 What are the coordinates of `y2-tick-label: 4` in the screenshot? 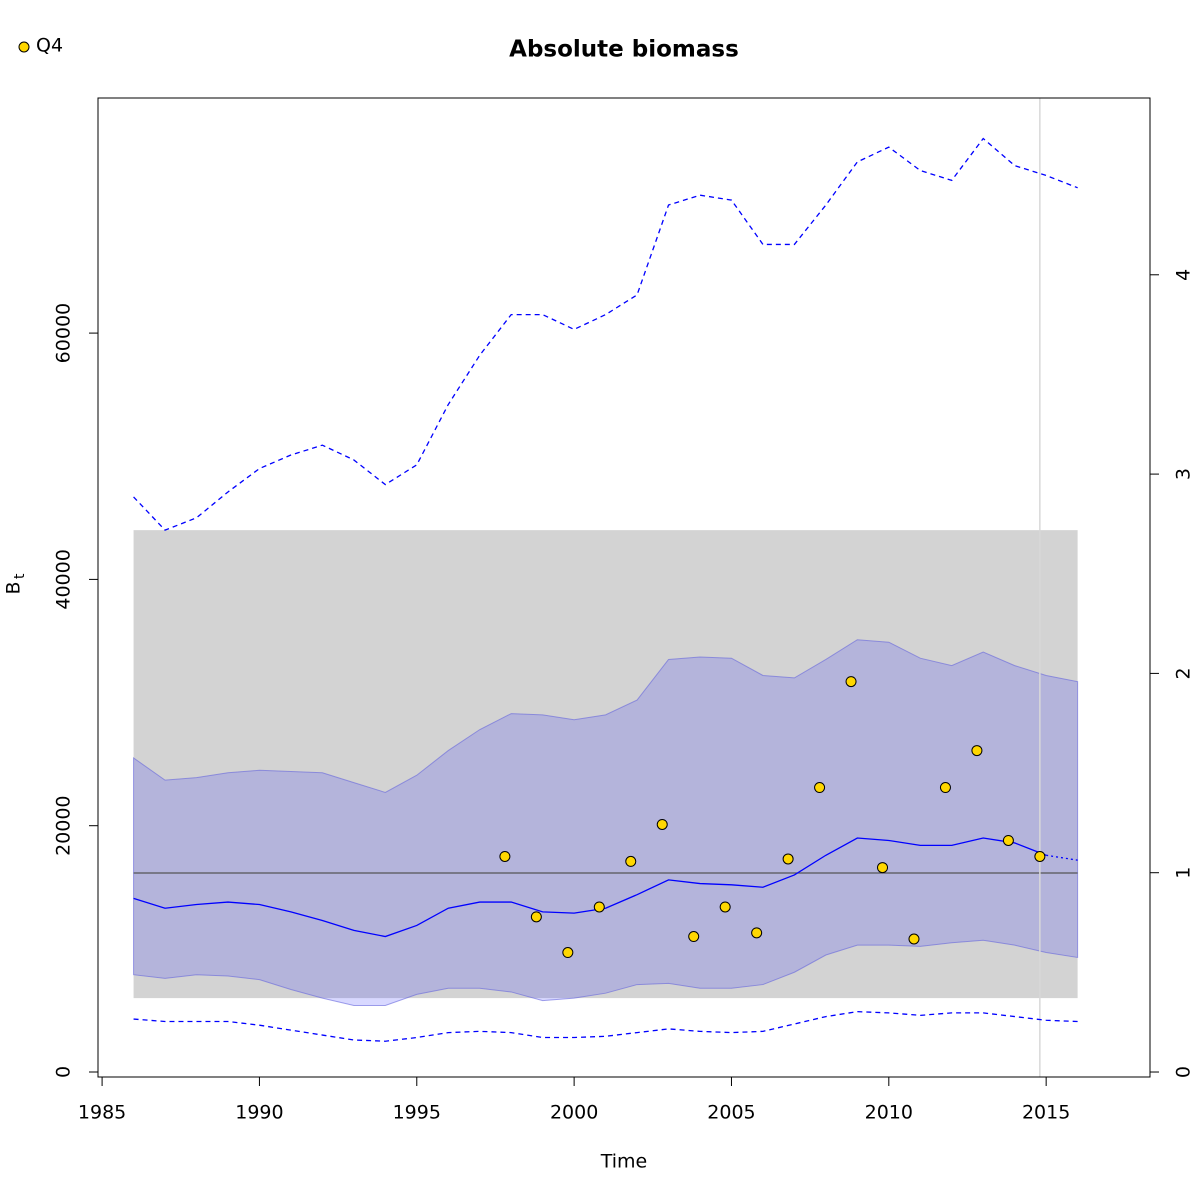 It's located at (1184, 275).